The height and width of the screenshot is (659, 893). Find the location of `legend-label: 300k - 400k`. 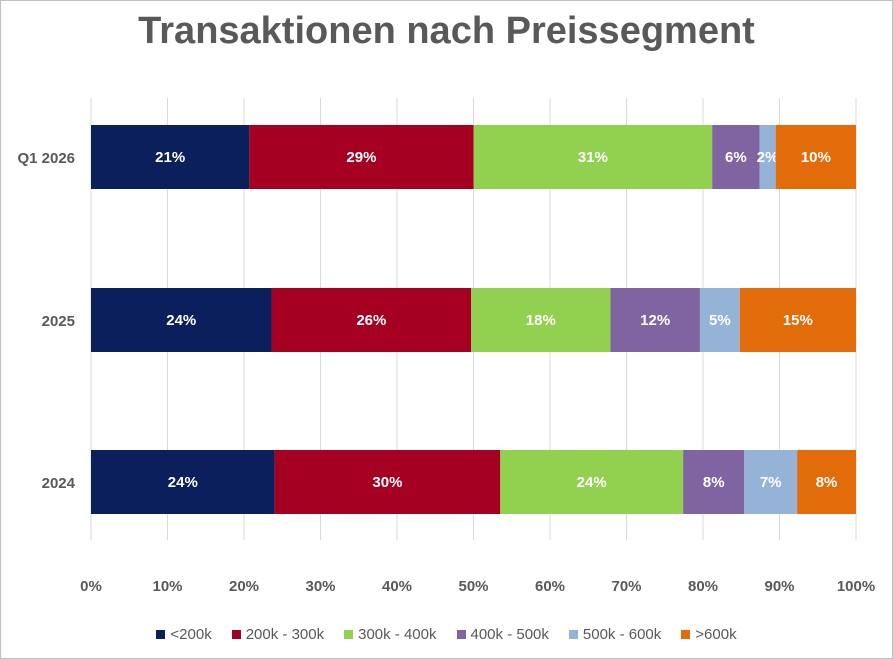

legend-label: 300k - 400k is located at coordinates (397, 634).